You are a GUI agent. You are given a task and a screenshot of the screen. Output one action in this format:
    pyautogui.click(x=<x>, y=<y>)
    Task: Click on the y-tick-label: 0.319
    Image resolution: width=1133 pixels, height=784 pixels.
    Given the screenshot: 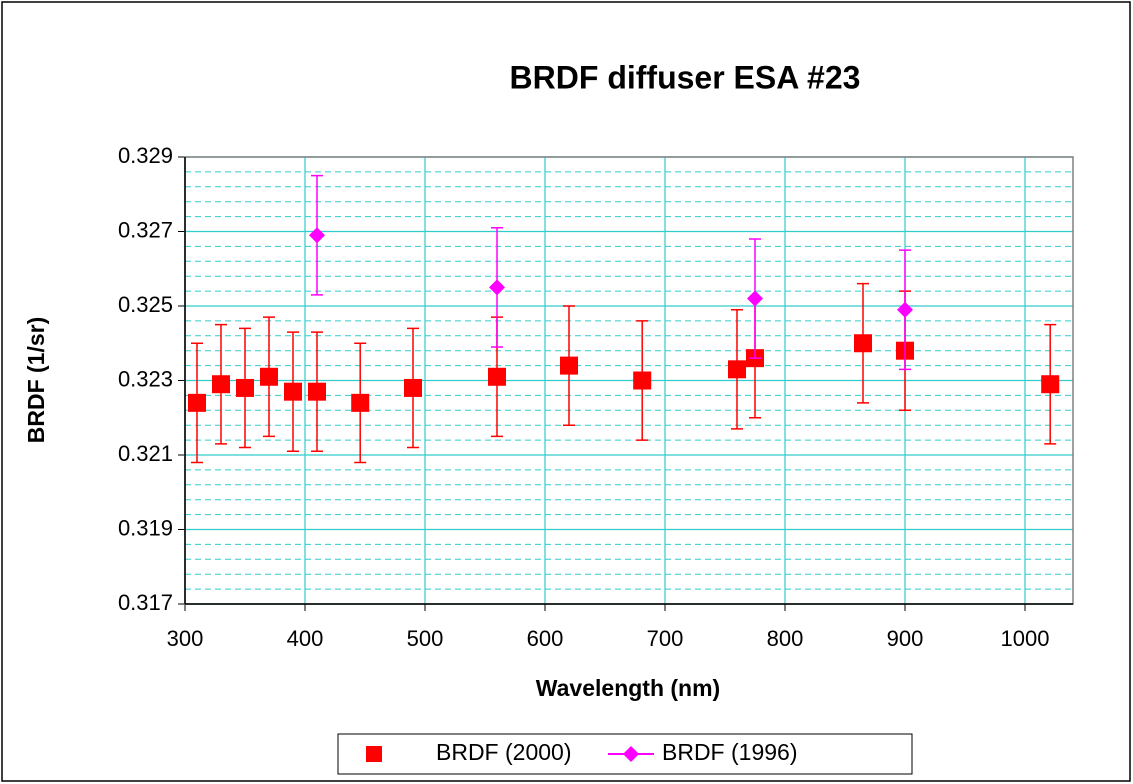 What is the action you would take?
    pyautogui.click(x=145, y=527)
    